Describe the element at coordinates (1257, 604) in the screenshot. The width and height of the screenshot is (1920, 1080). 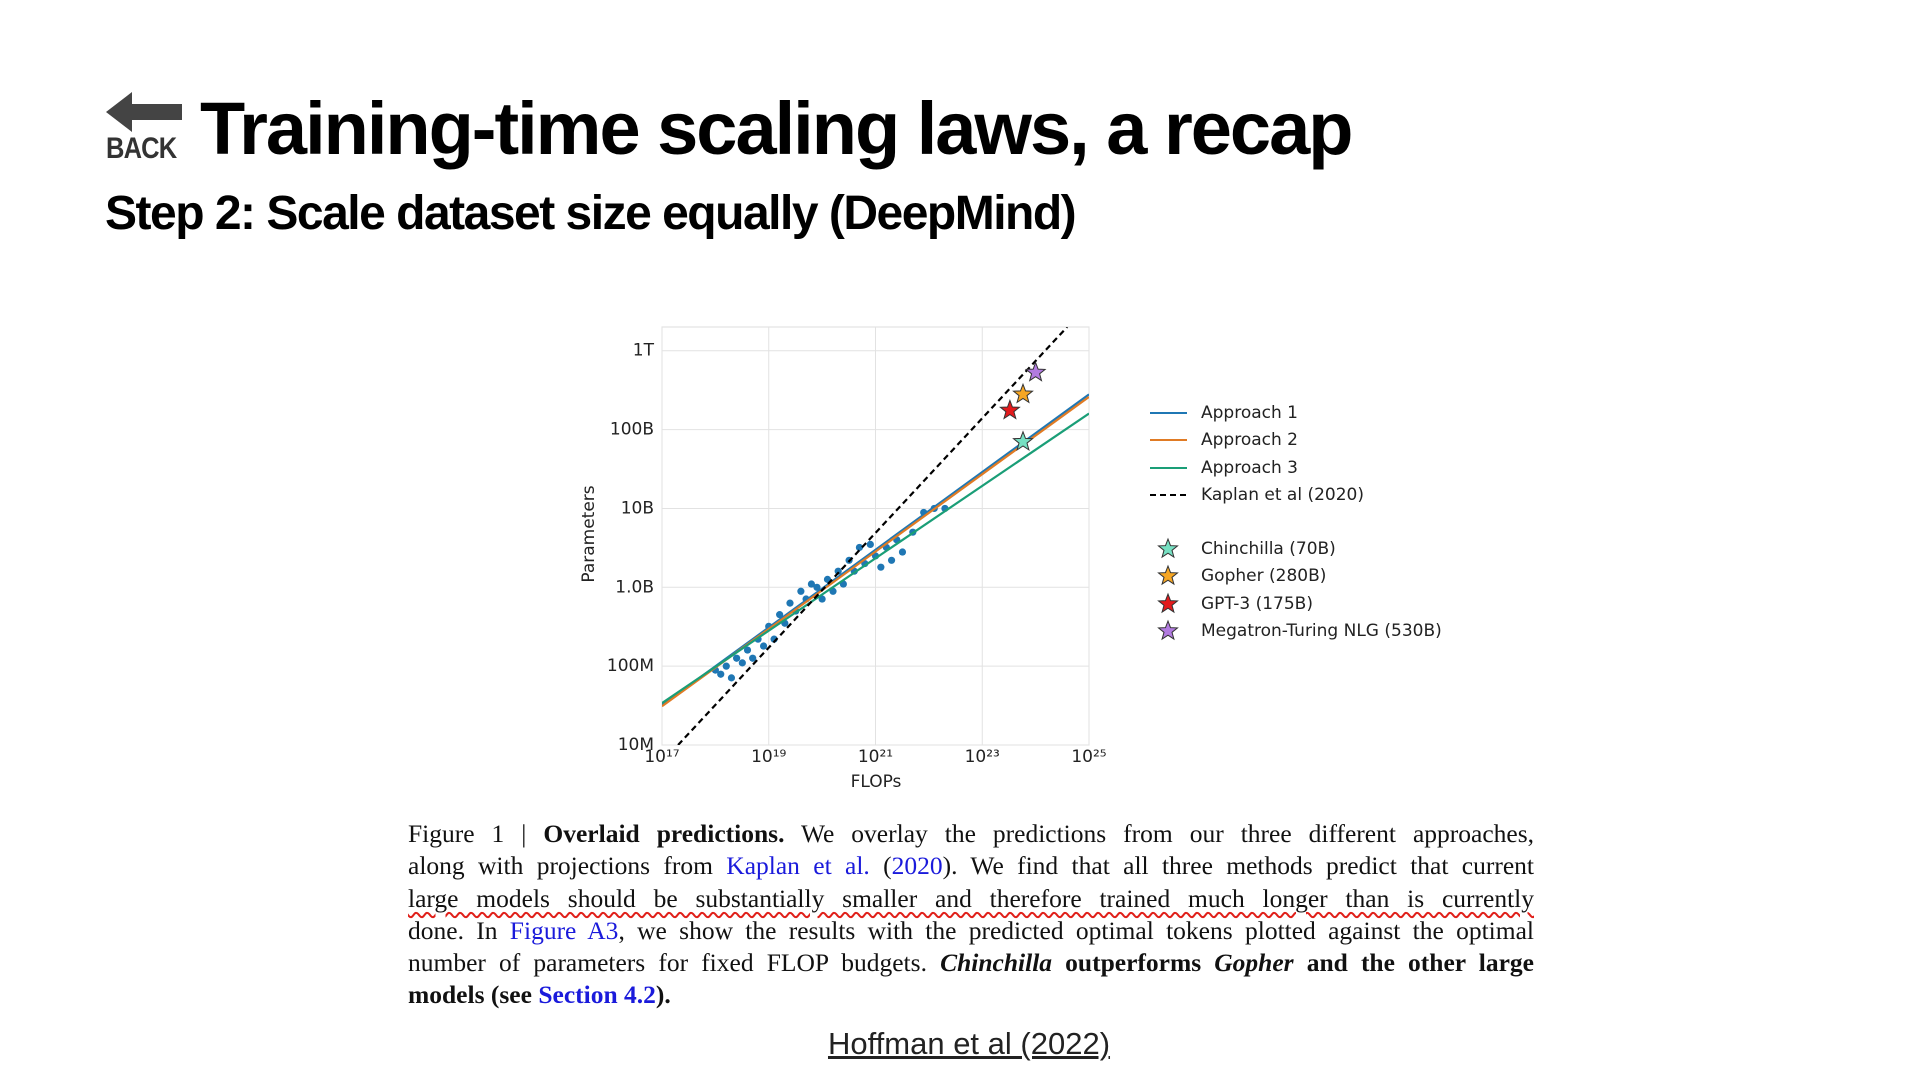
I see `legend-label: GPT-3 (175B)` at that location.